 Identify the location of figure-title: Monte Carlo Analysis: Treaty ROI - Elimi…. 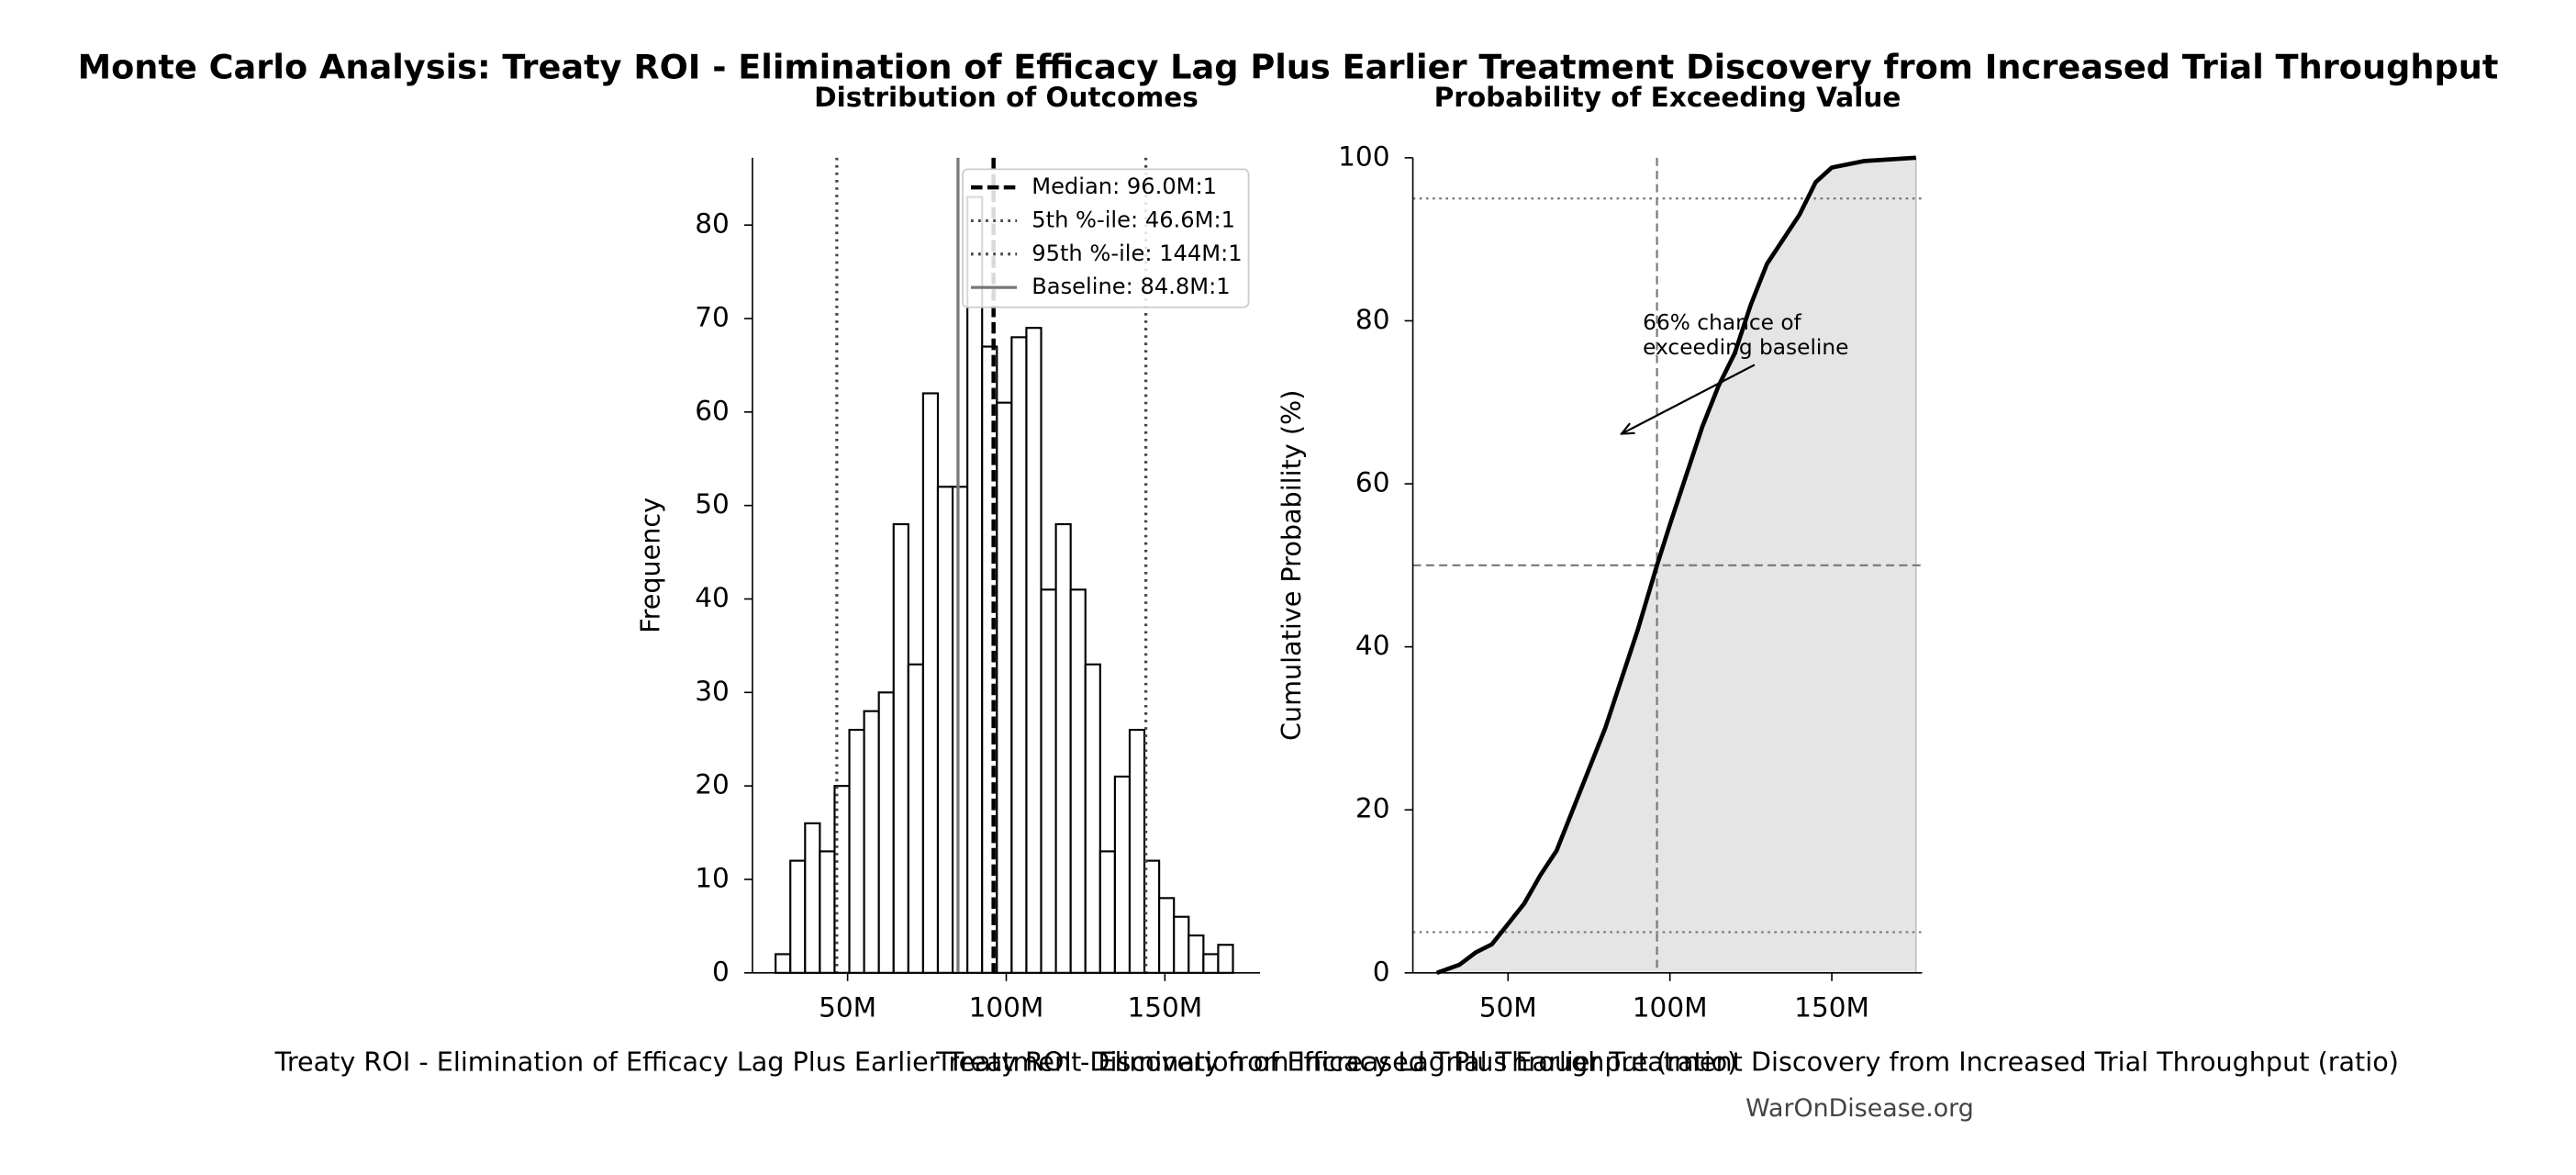
(1288, 67).